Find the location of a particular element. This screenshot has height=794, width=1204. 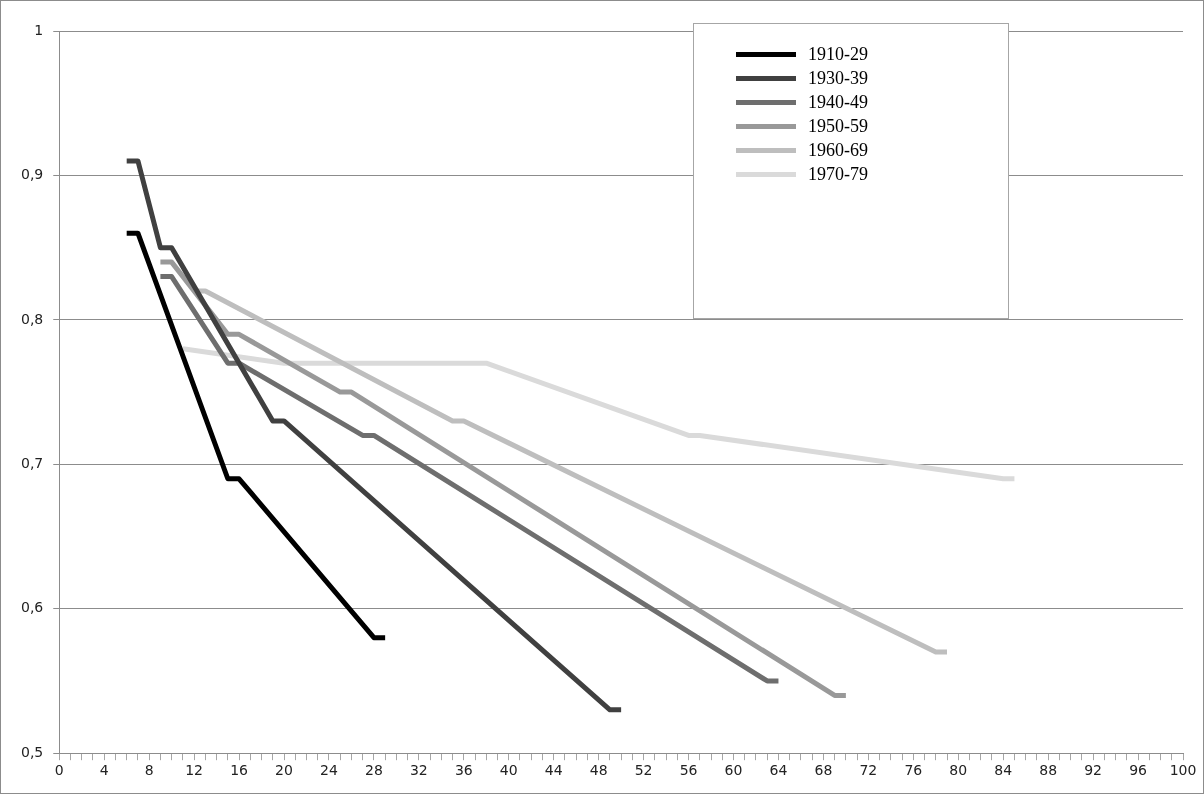

x-tick-label: 56 is located at coordinates (688, 770).